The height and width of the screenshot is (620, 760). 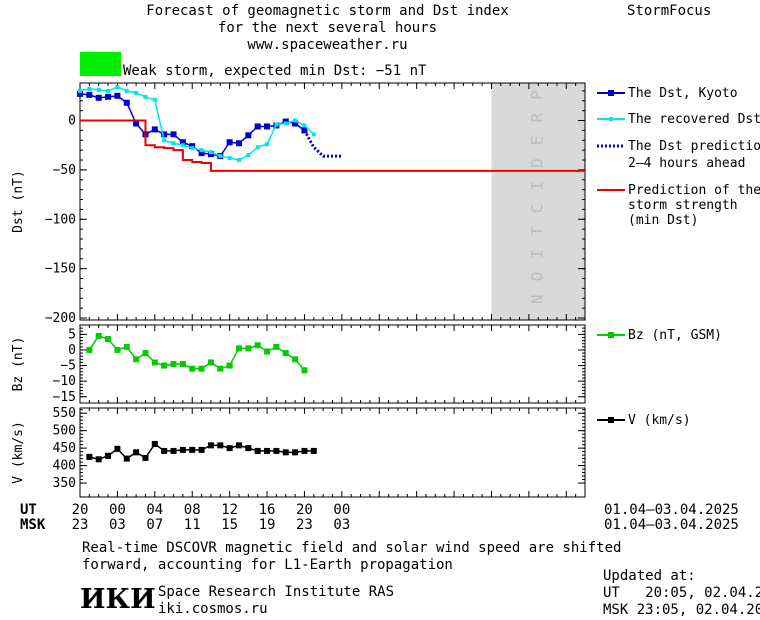 I want to click on prediction-zone, so click(x=538, y=201).